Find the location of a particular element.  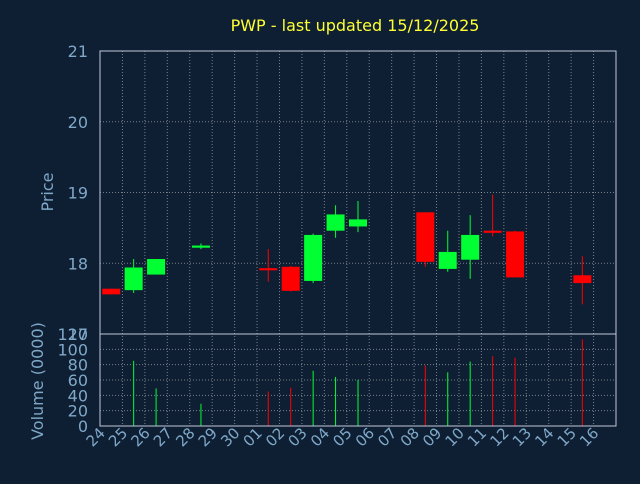

volume-tick-label: 80 is located at coordinates (78, 365).